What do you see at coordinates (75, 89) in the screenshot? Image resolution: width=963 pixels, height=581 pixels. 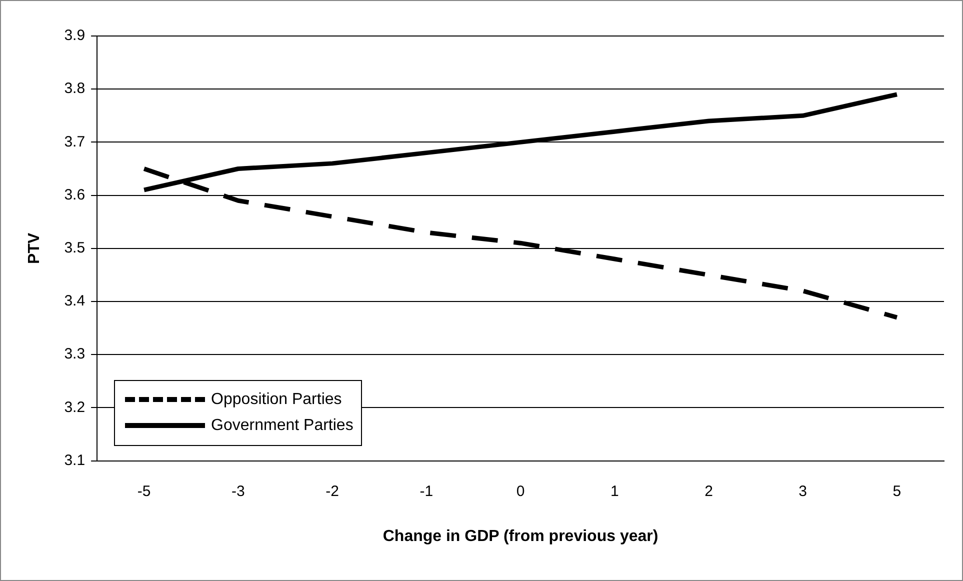 I see `y-tick-label: 3.8` at bounding box center [75, 89].